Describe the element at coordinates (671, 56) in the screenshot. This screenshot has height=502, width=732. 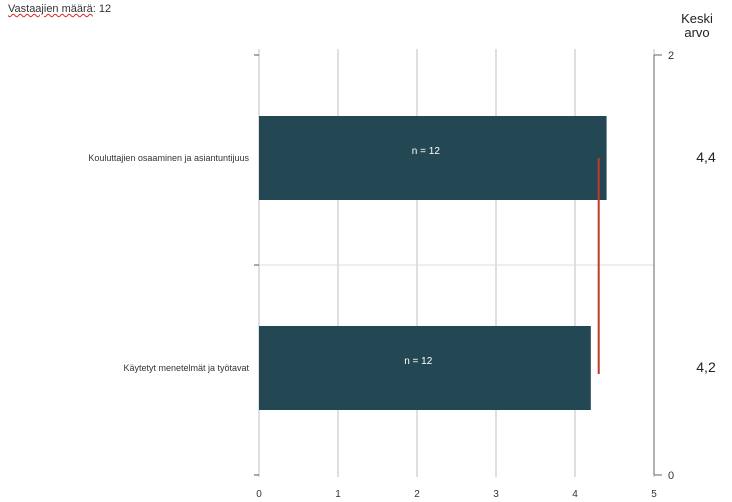
I see `secondary-axis-tick-label: 2` at that location.